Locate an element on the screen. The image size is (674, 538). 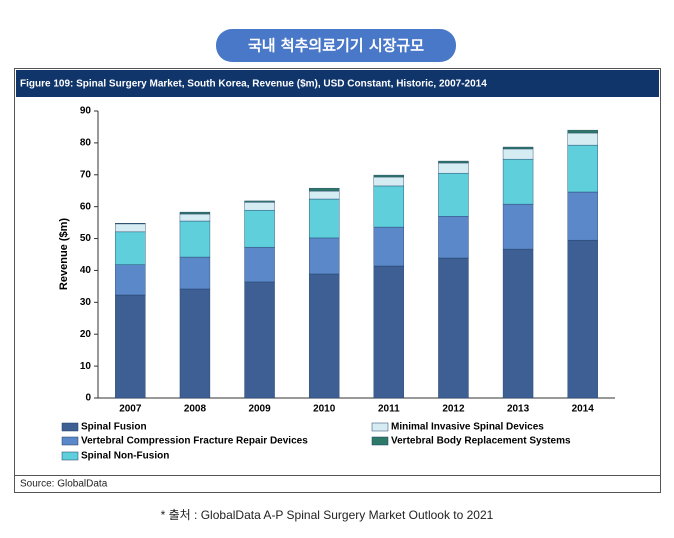
x-tick-label: 2007 is located at coordinates (130, 409).